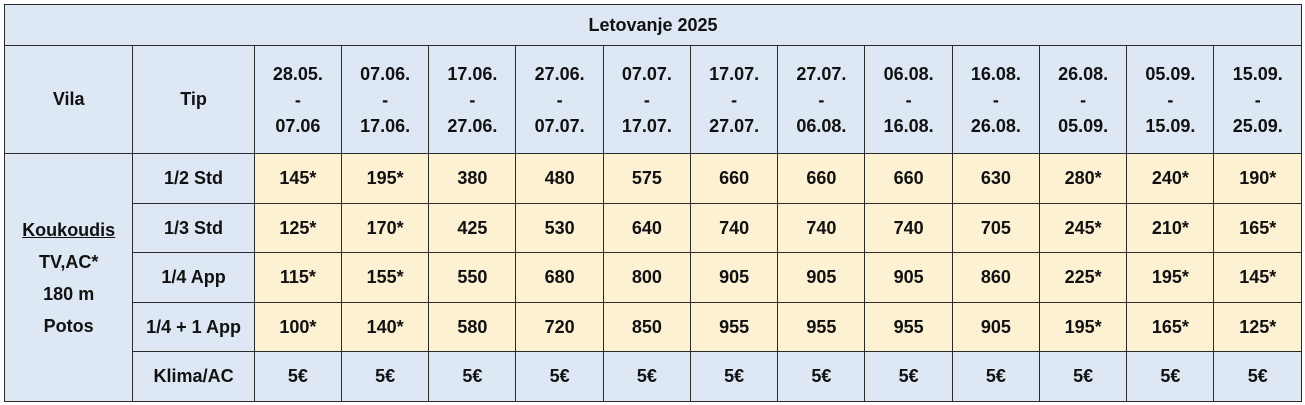 Image resolution: width=1305 pixels, height=405 pixels. I want to click on period-header: 06.08. - 16.08., so click(908, 100).